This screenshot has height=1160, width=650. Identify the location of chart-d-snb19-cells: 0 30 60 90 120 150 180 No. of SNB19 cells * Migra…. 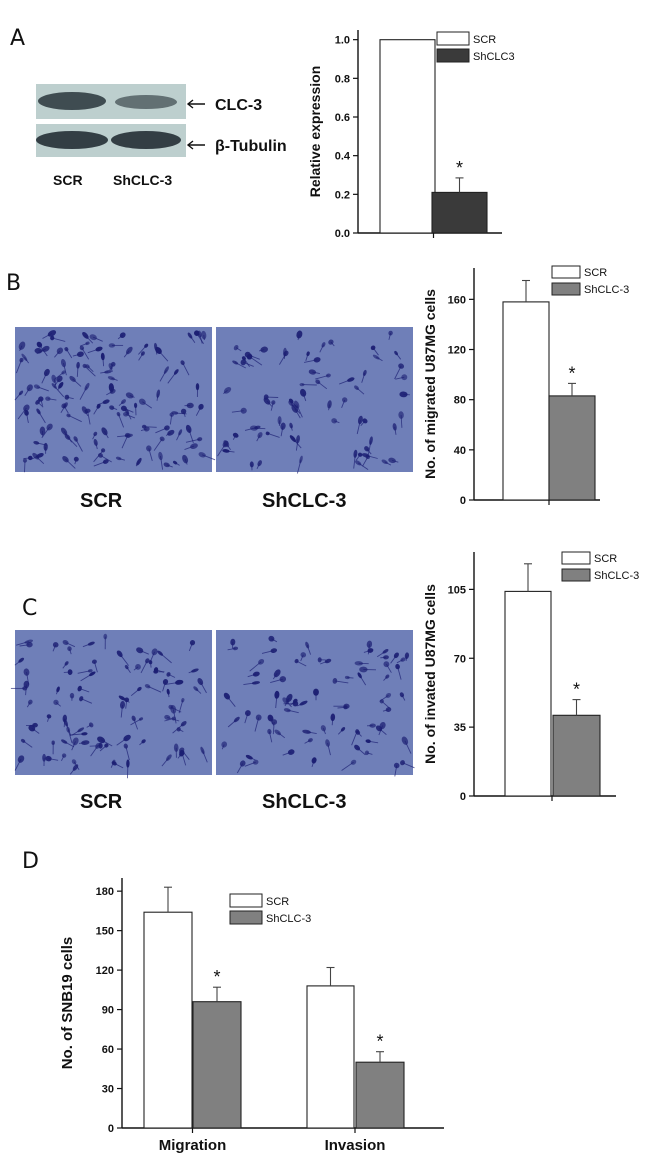
(251, 1016).